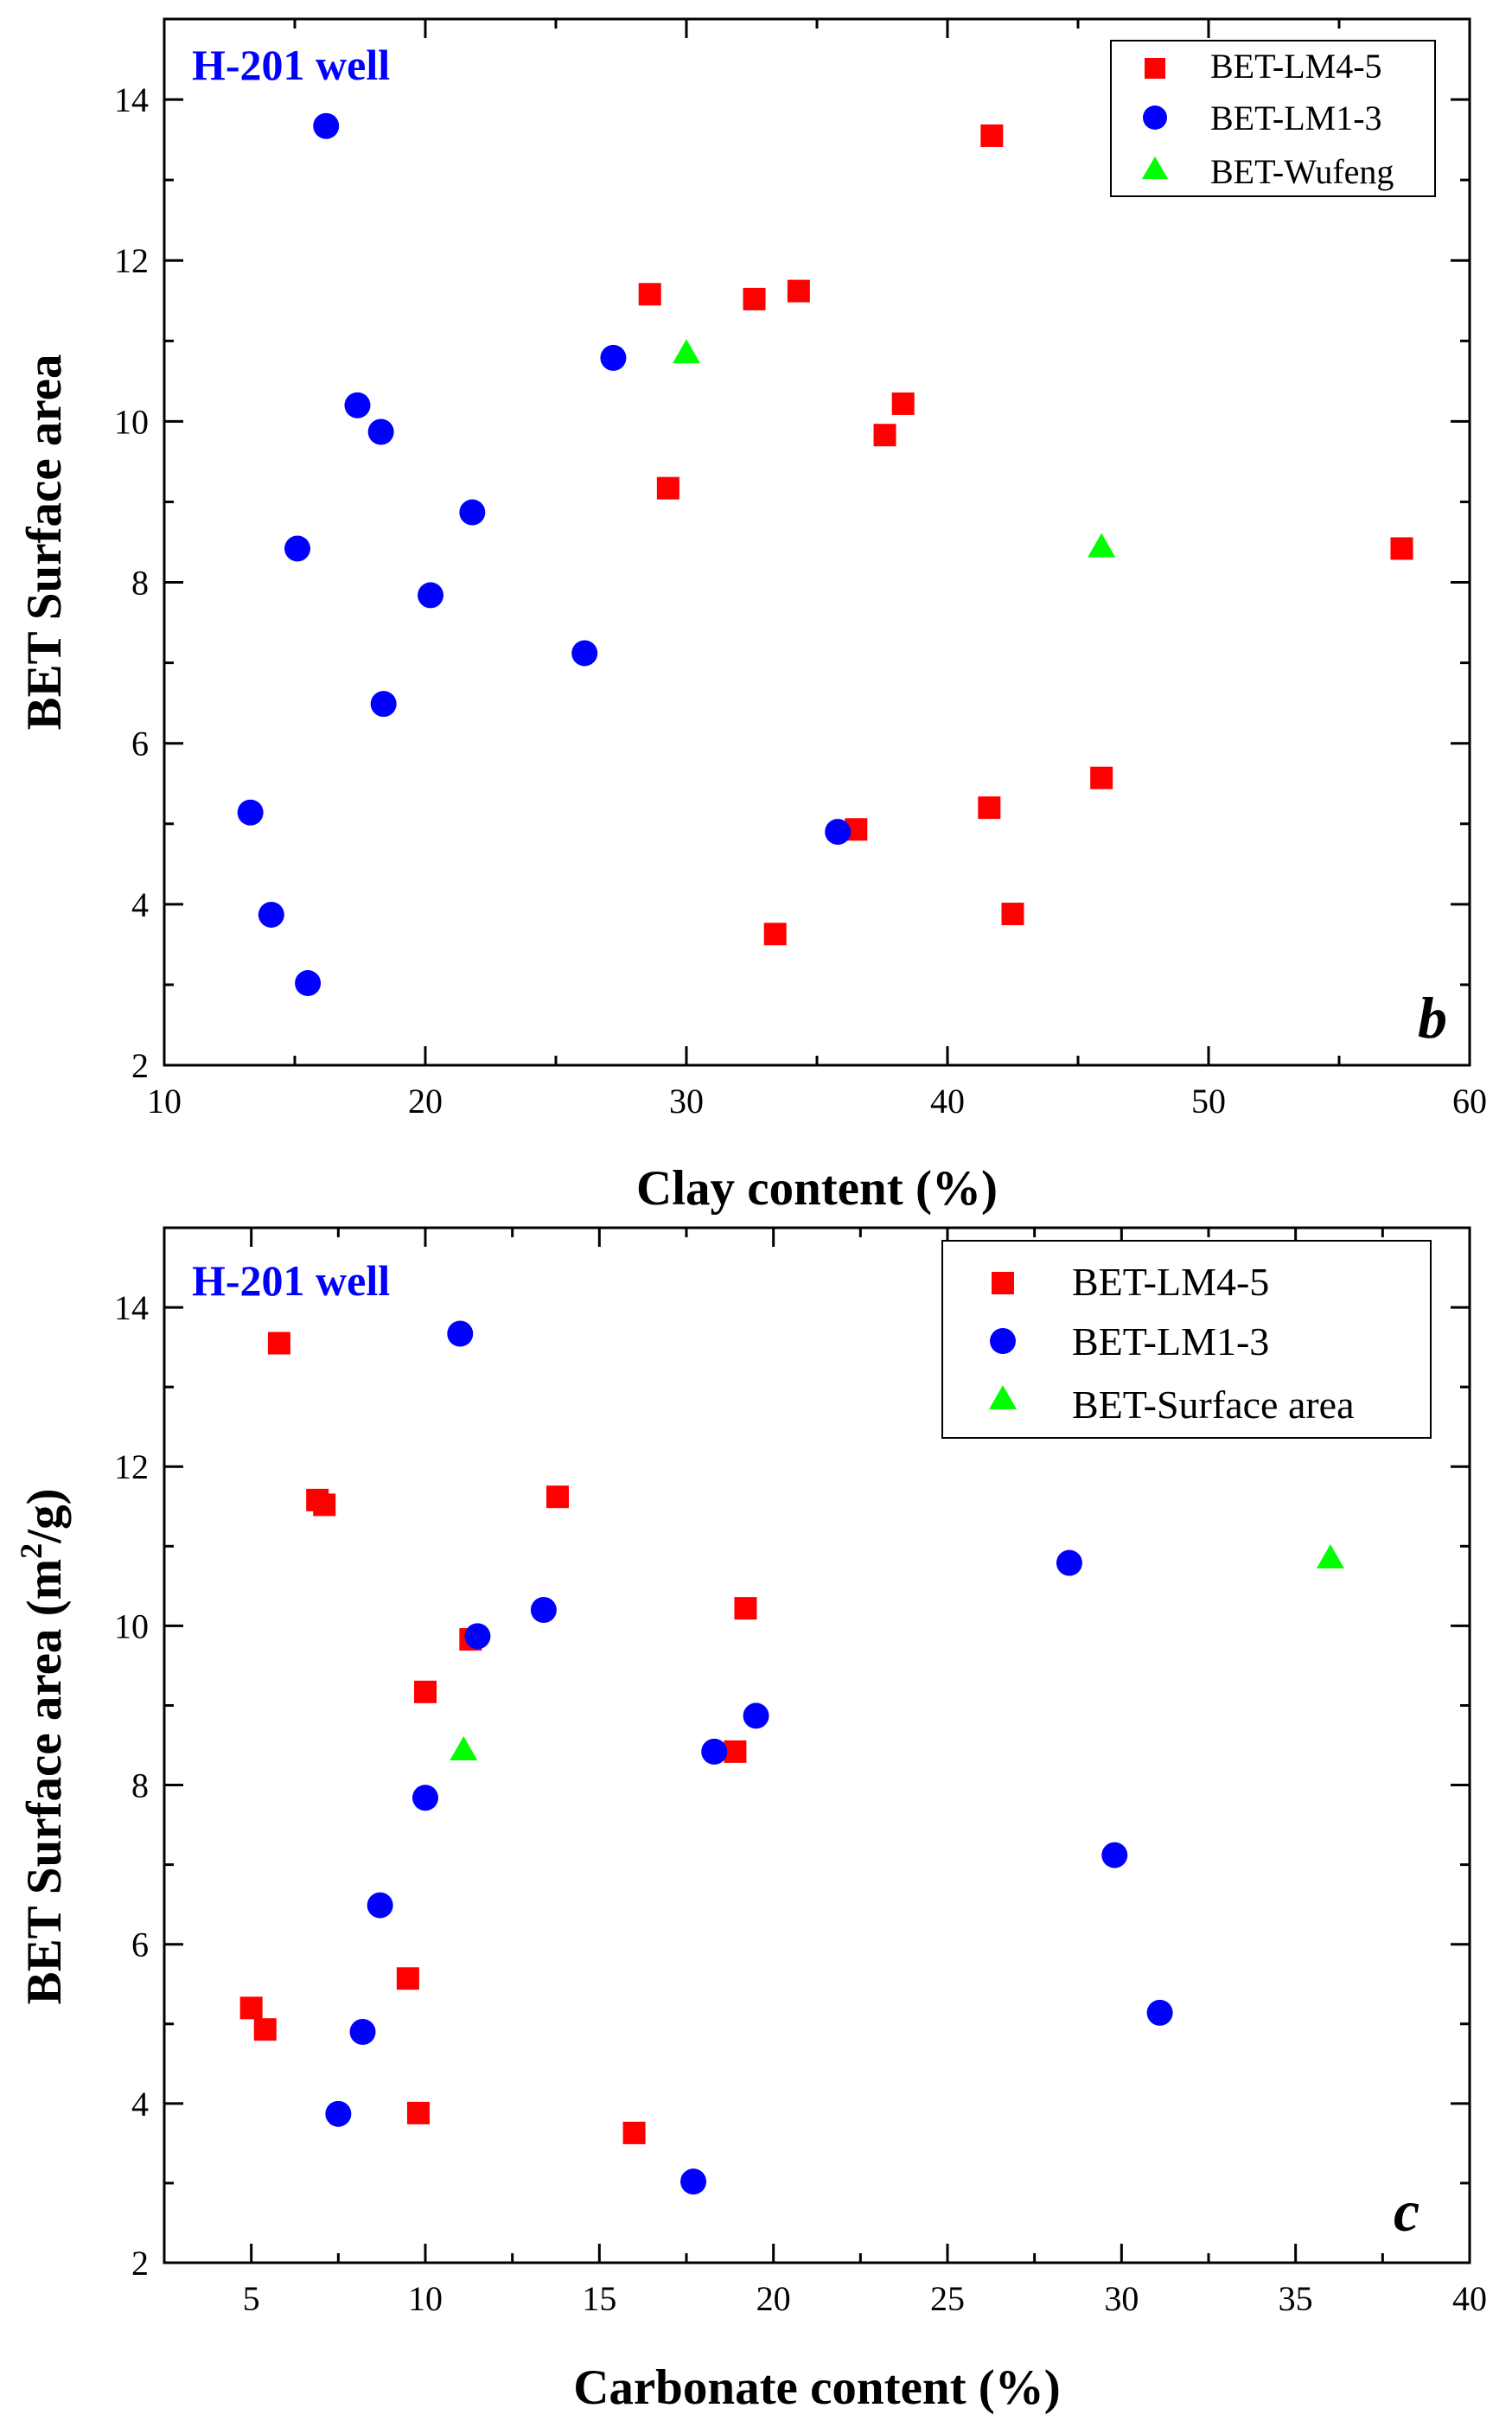 Image resolution: width=1512 pixels, height=2427 pixels. I want to click on legend-label-lm13-b: BET-LM1-3, so click(1296, 118).